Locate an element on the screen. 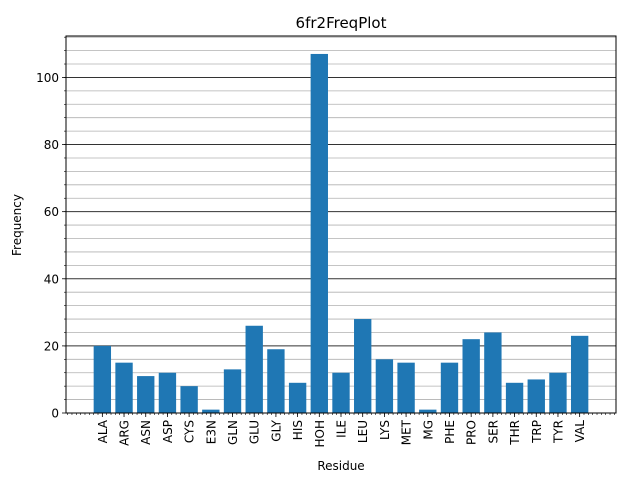  x-tick-label: TRP is located at coordinates (537, 432).